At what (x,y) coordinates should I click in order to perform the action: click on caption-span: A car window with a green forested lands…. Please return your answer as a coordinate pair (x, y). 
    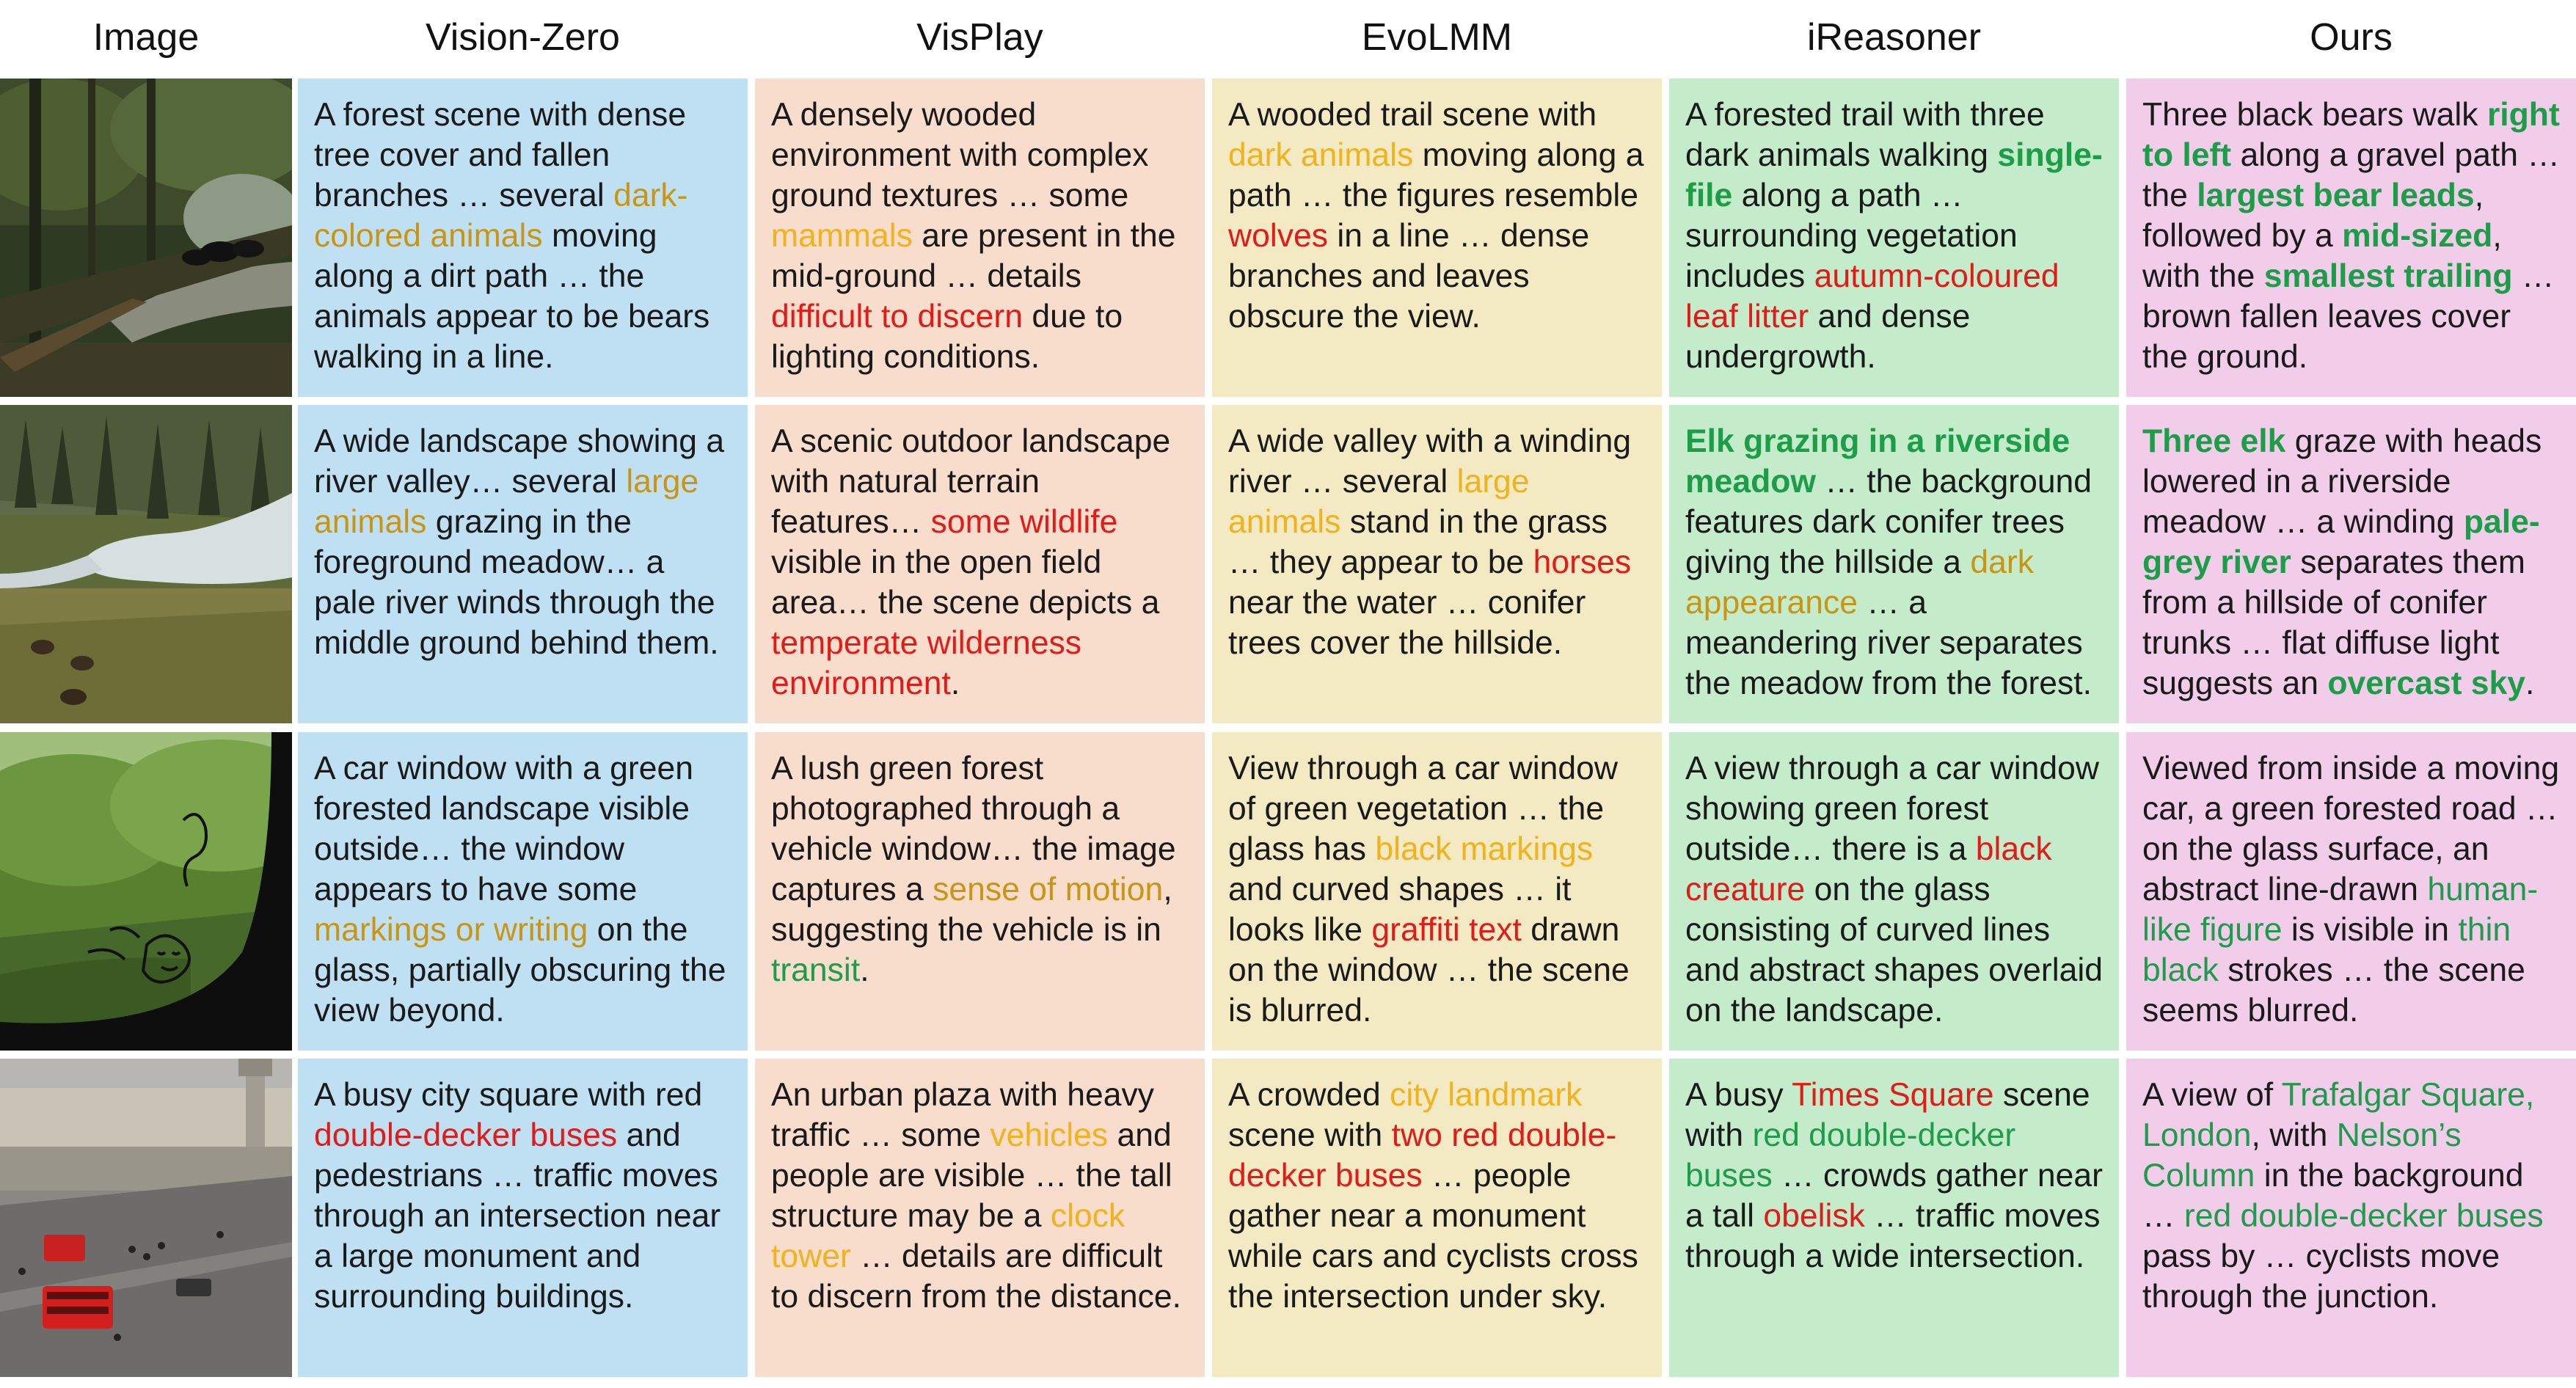
    Looking at the image, I should click on (504, 828).